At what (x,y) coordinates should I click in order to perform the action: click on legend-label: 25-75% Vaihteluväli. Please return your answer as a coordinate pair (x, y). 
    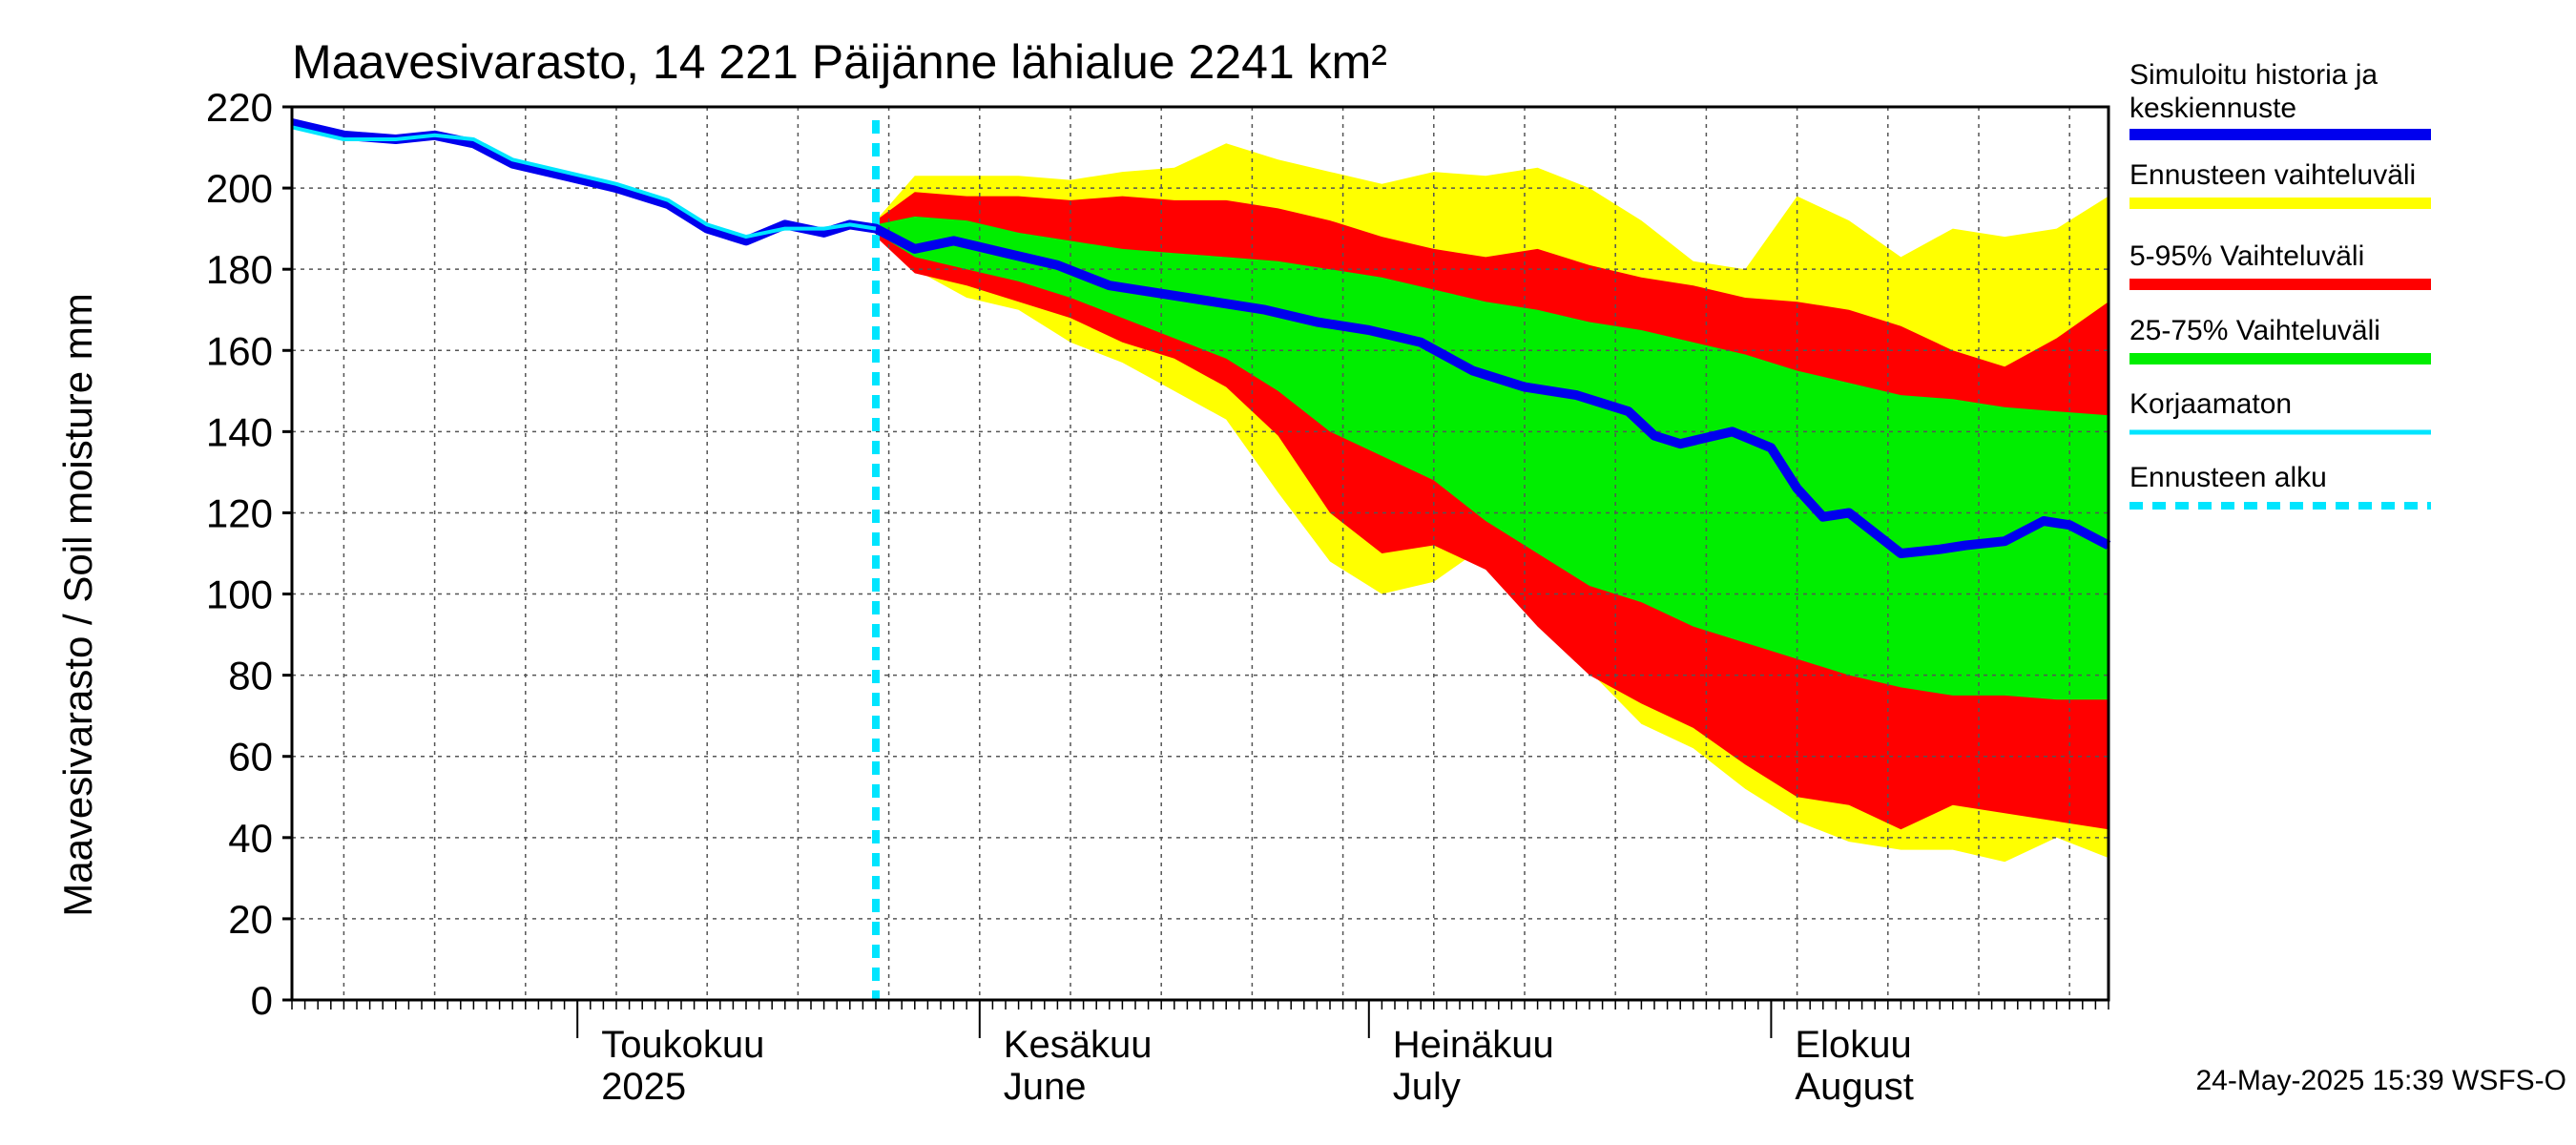
    Looking at the image, I should click on (2254, 330).